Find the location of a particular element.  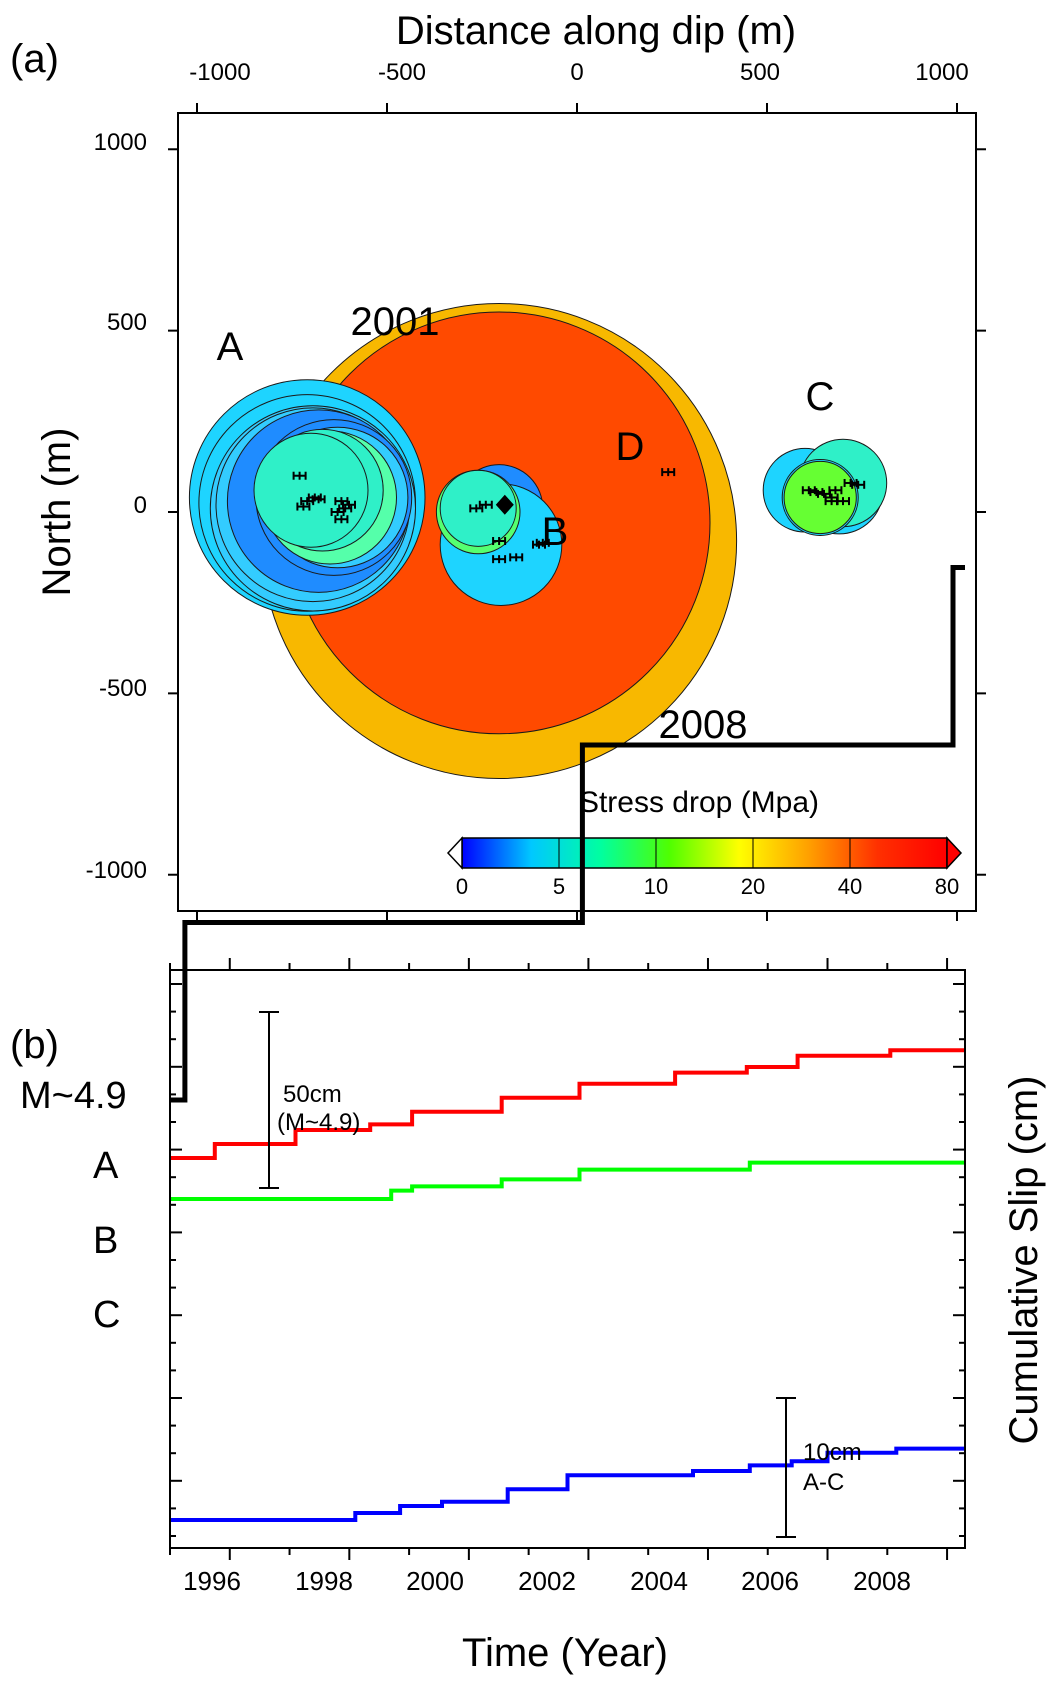

scalebar-10cm: 10cm A-C is located at coordinates (819, 1467).